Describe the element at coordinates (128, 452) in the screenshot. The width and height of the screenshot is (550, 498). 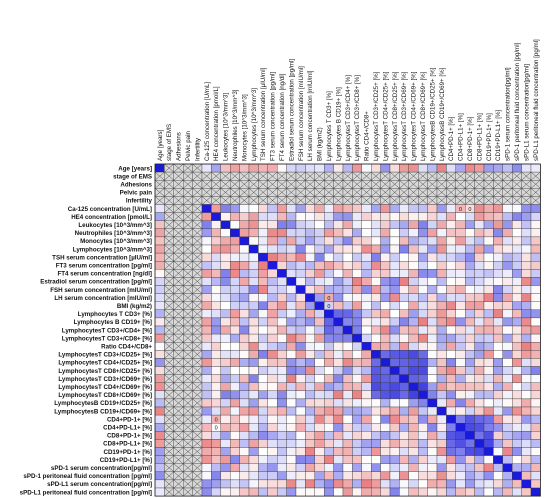
I see `row-label-cd19-pd-1: CD19+PD-1+ [%]` at that location.